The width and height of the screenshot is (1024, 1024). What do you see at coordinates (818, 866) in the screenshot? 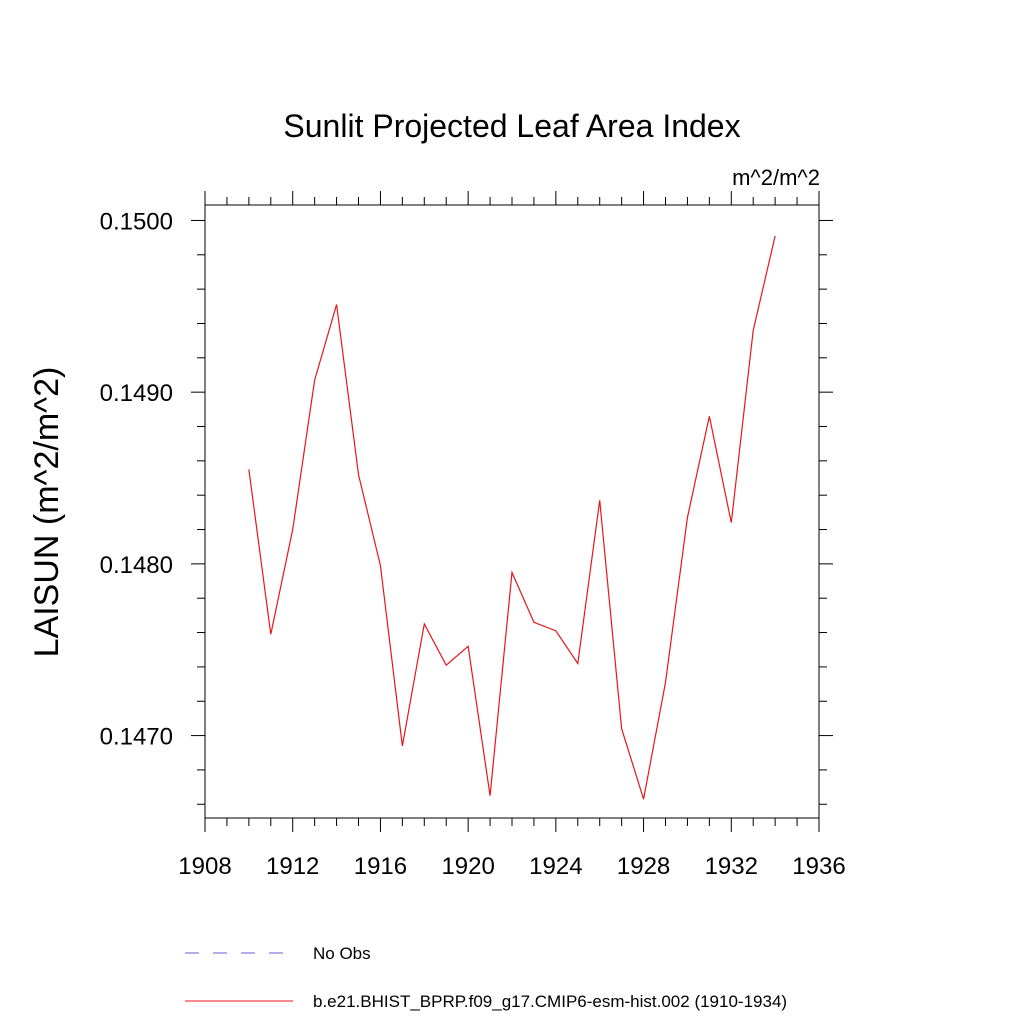
I see `x-tick-label: 1936` at bounding box center [818, 866].